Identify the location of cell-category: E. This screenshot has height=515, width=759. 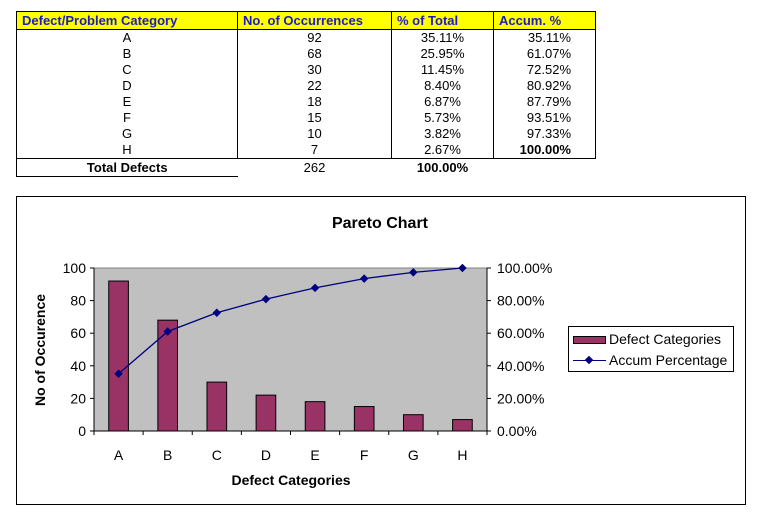
(127, 102).